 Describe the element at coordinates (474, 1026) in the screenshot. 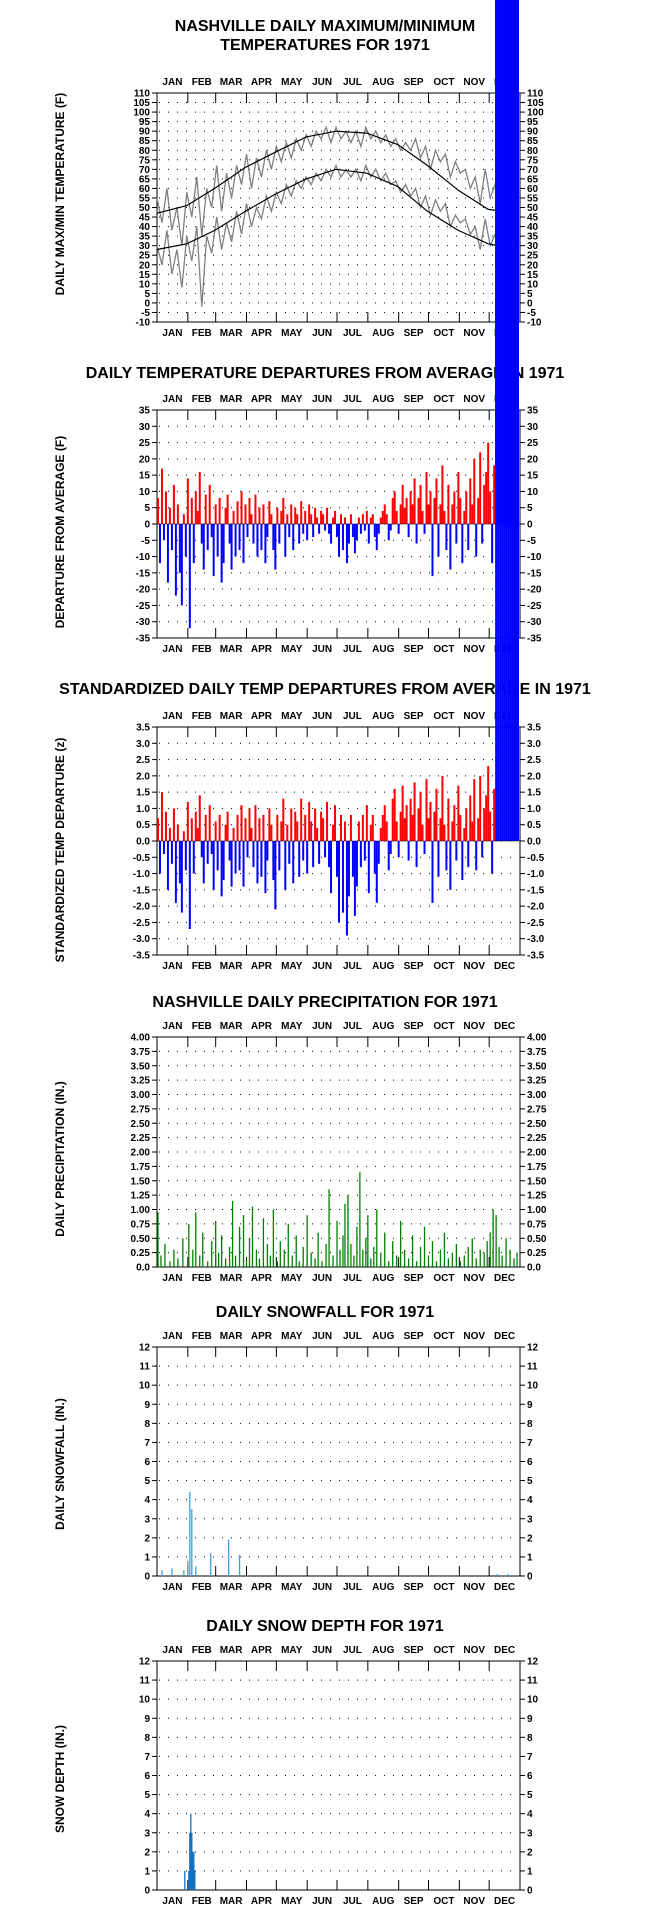

I see `precip-month-label-top: NOV` at that location.